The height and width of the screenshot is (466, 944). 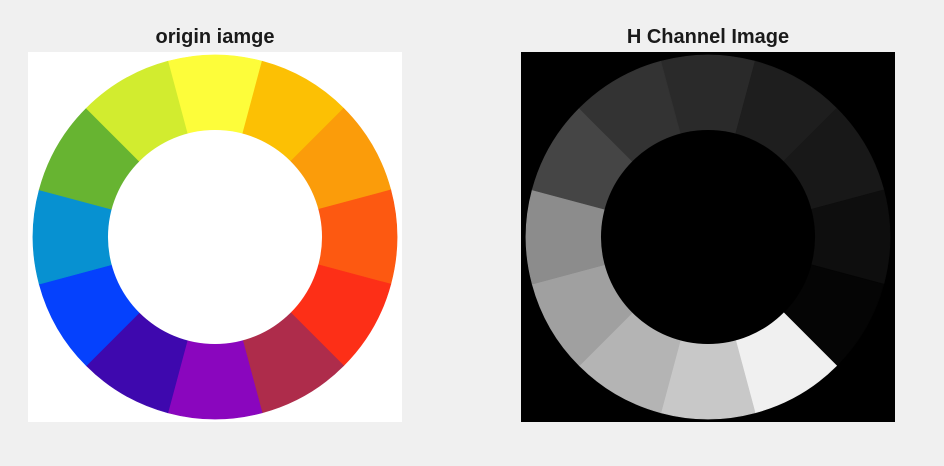 What do you see at coordinates (215, 37) in the screenshot?
I see `panel-title-original: origin iamge` at bounding box center [215, 37].